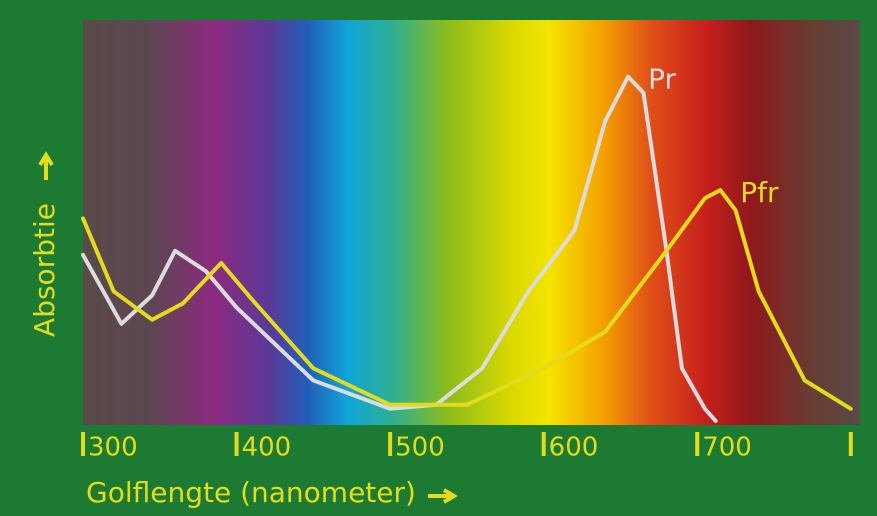 The width and height of the screenshot is (877, 516). What do you see at coordinates (267, 448) in the screenshot?
I see `x-tick-label: 400` at bounding box center [267, 448].